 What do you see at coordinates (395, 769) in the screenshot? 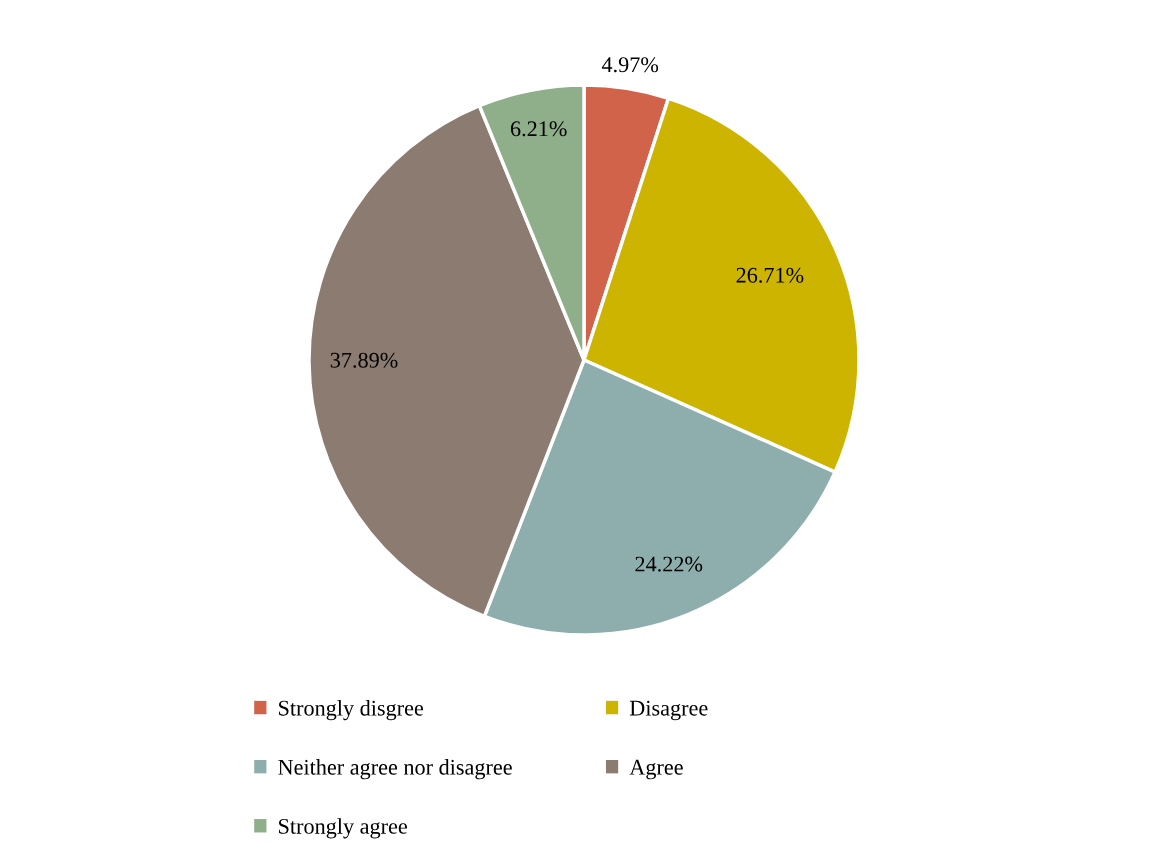
I see `legend-label: Neither agree nor disagree` at bounding box center [395, 769].